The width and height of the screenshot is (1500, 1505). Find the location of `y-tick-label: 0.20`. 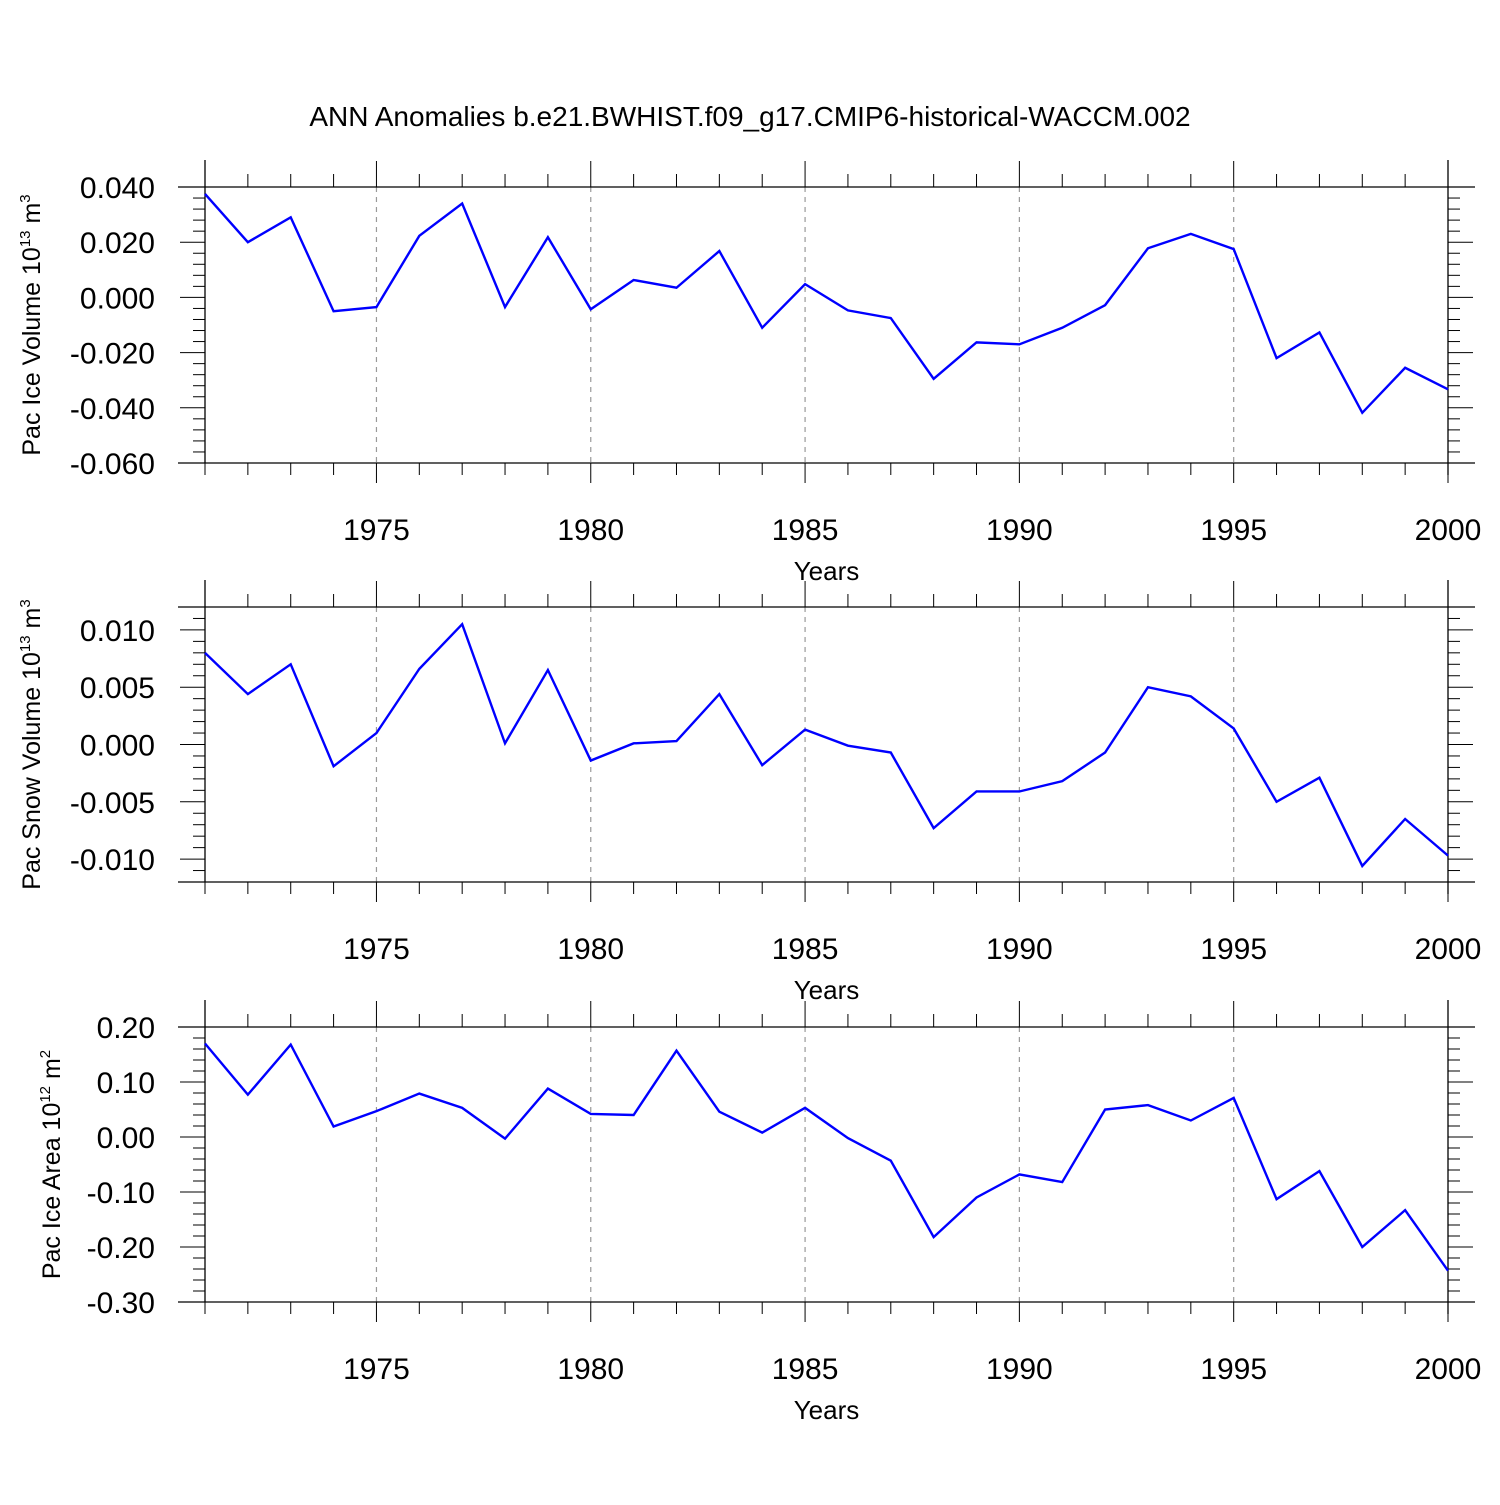

y-tick-label: 0.20 is located at coordinates (126, 1028).